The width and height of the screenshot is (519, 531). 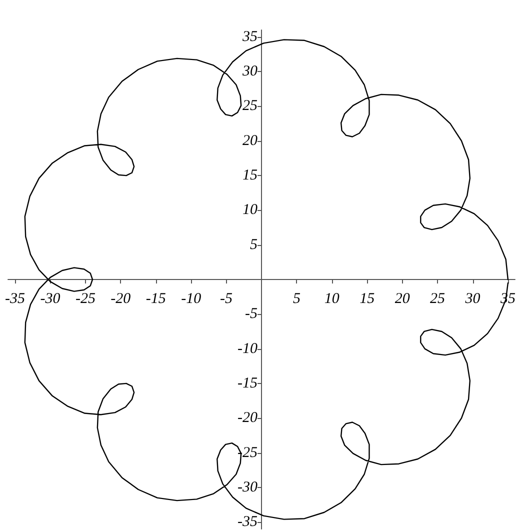 I want to click on x-tick-label: -25, so click(x=85, y=299).